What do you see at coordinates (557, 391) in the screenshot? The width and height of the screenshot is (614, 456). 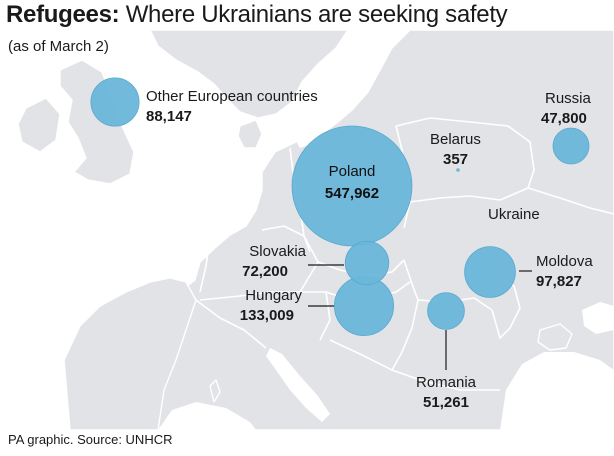 I see `black-sea` at bounding box center [557, 391].